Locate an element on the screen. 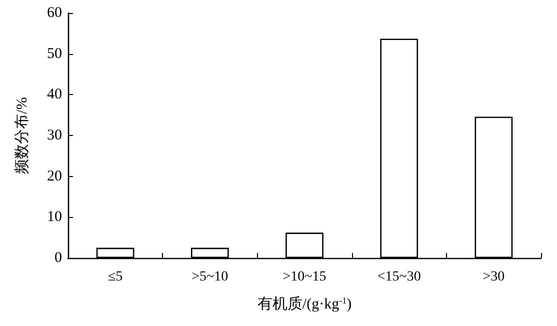  x-tick-label: >30 is located at coordinates (493, 277).